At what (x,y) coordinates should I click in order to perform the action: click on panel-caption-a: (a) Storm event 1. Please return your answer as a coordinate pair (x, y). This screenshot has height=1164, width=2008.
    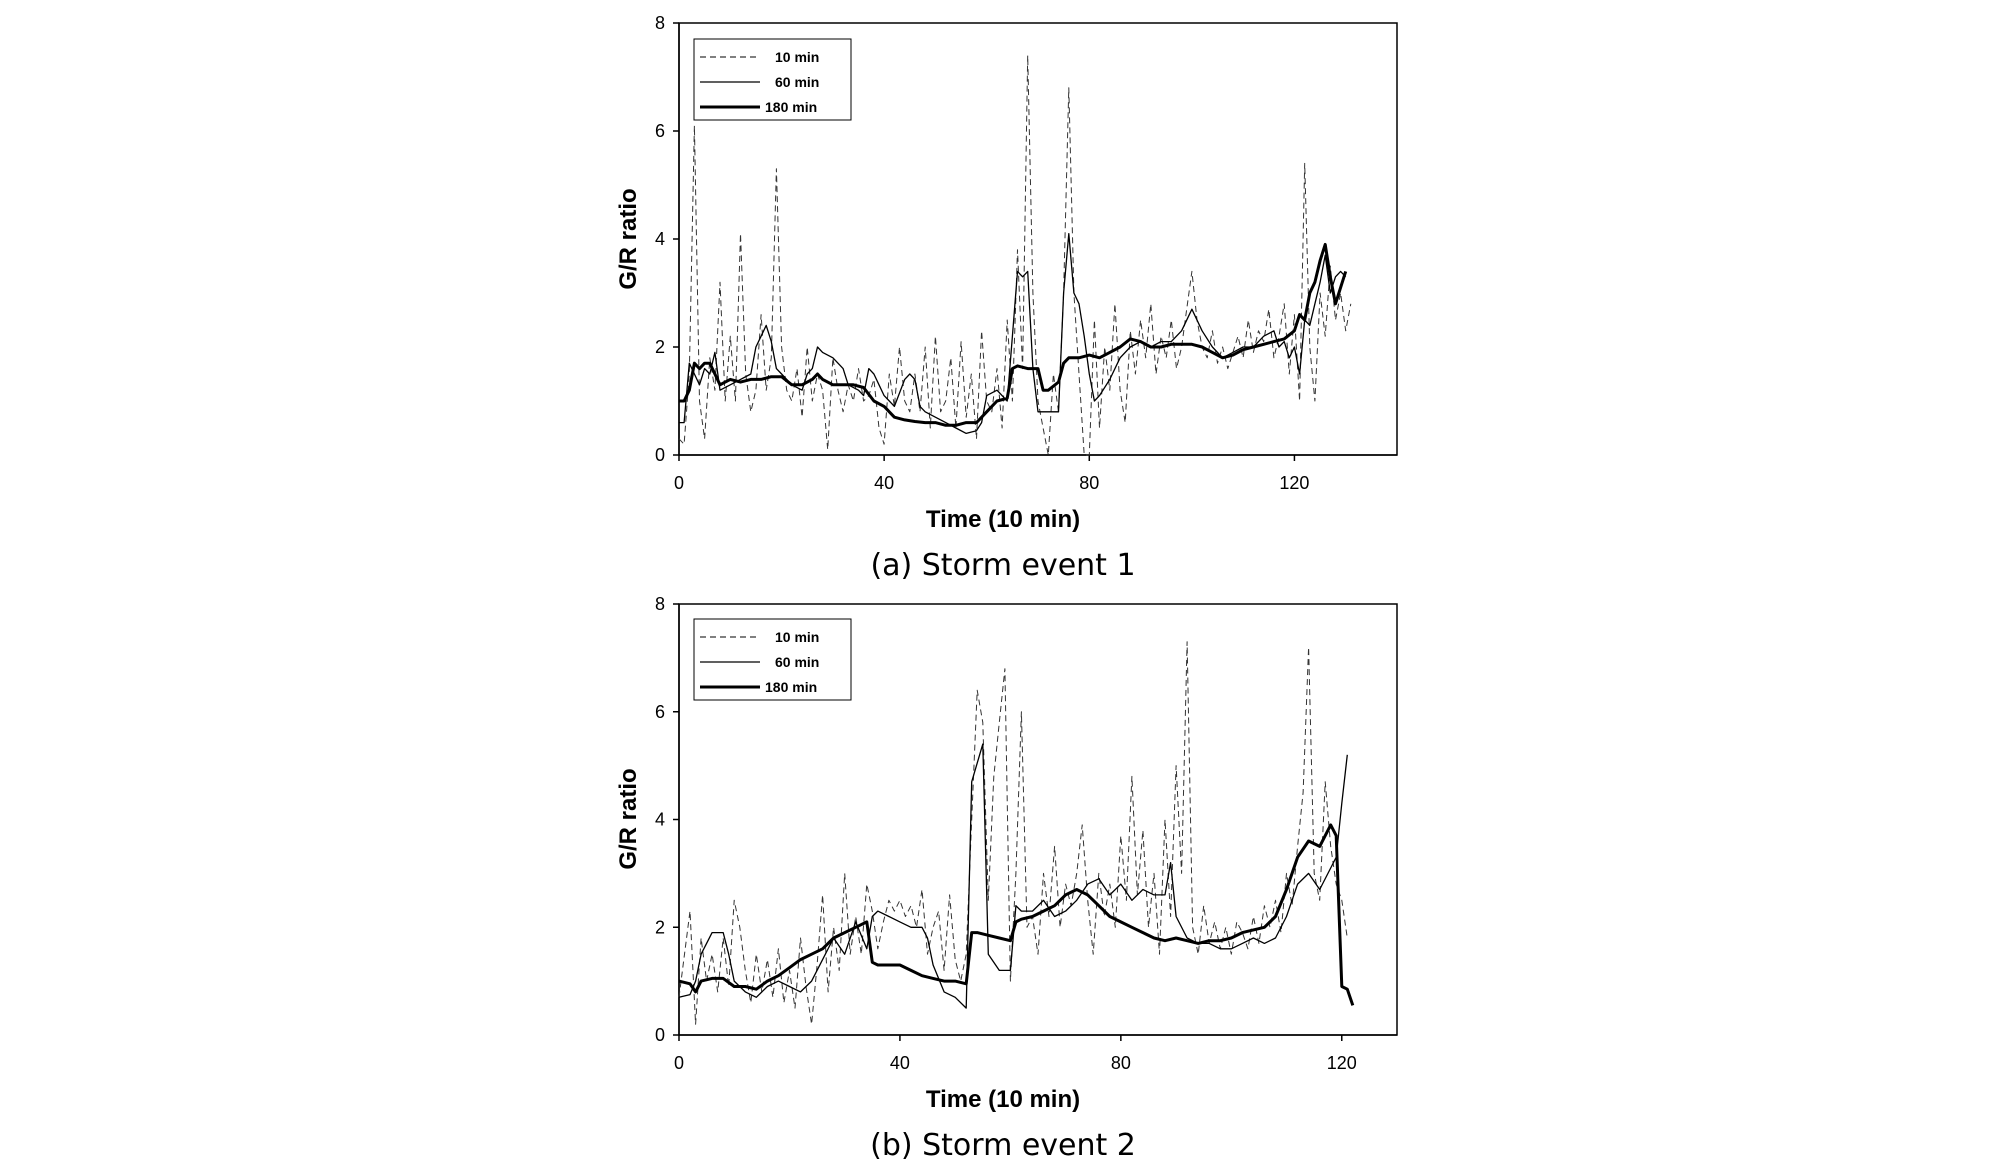
    Looking at the image, I should click on (1002, 565).